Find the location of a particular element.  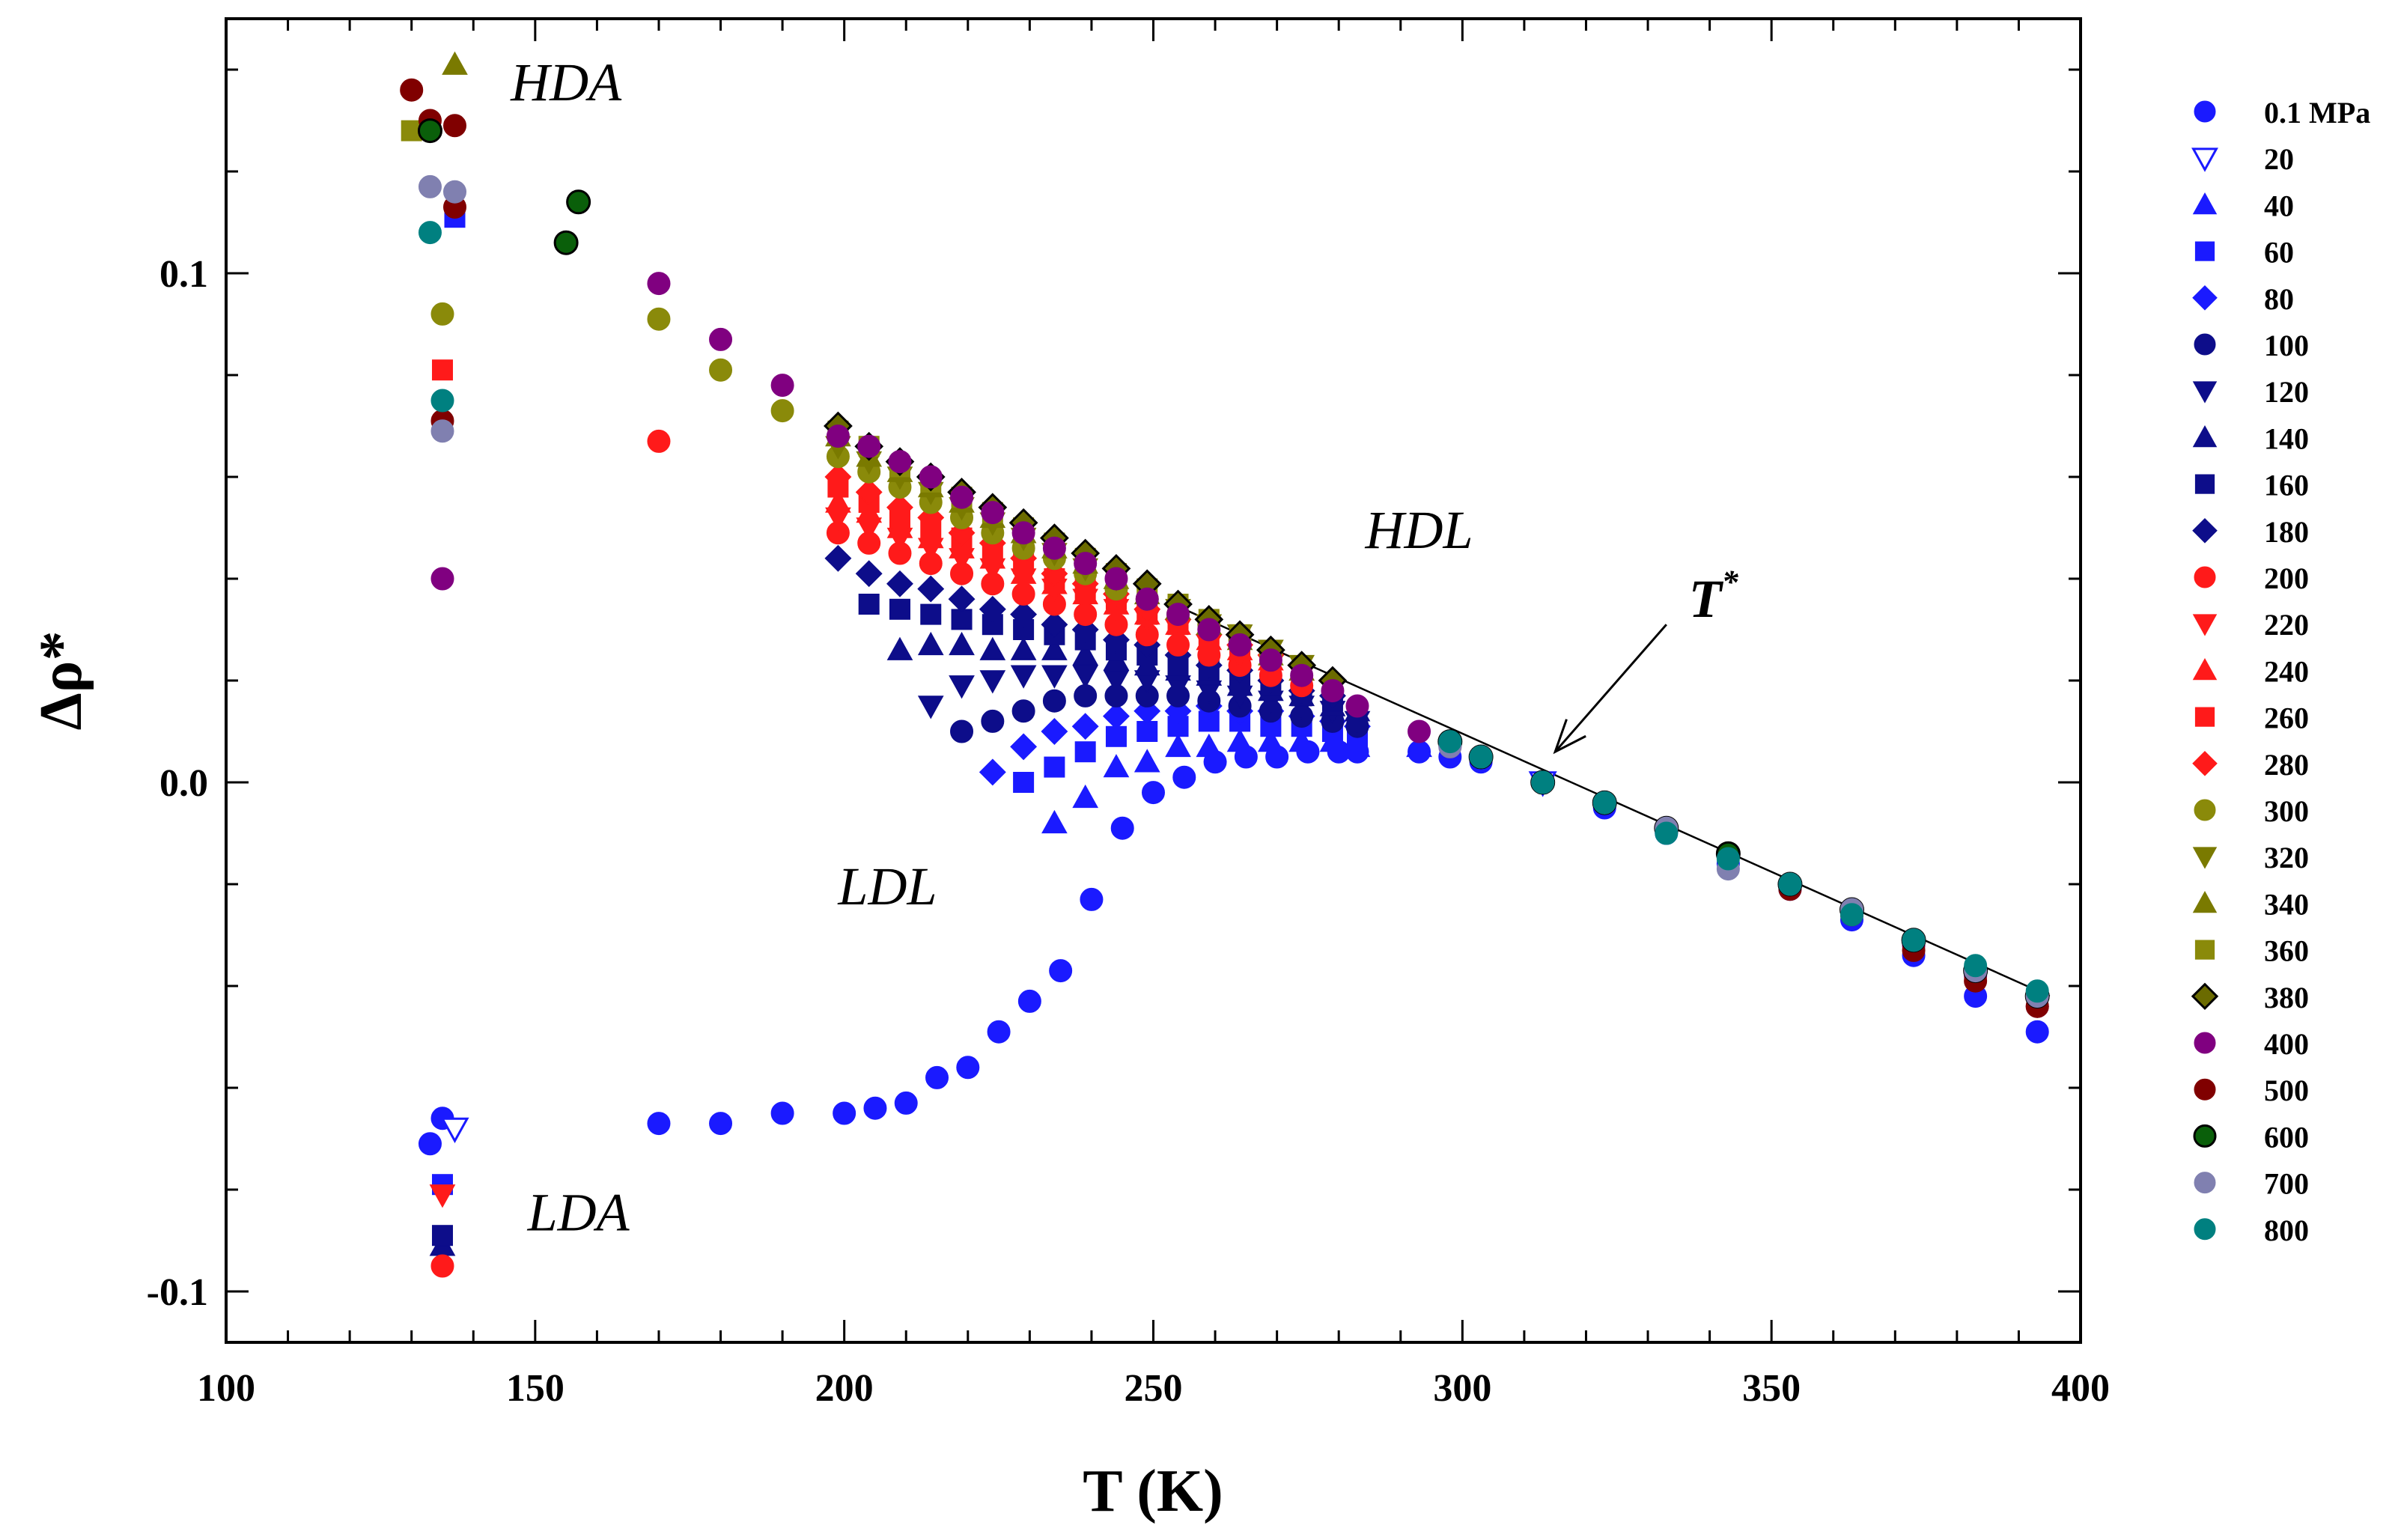

legend-label-120: 120 is located at coordinates (2286, 392).